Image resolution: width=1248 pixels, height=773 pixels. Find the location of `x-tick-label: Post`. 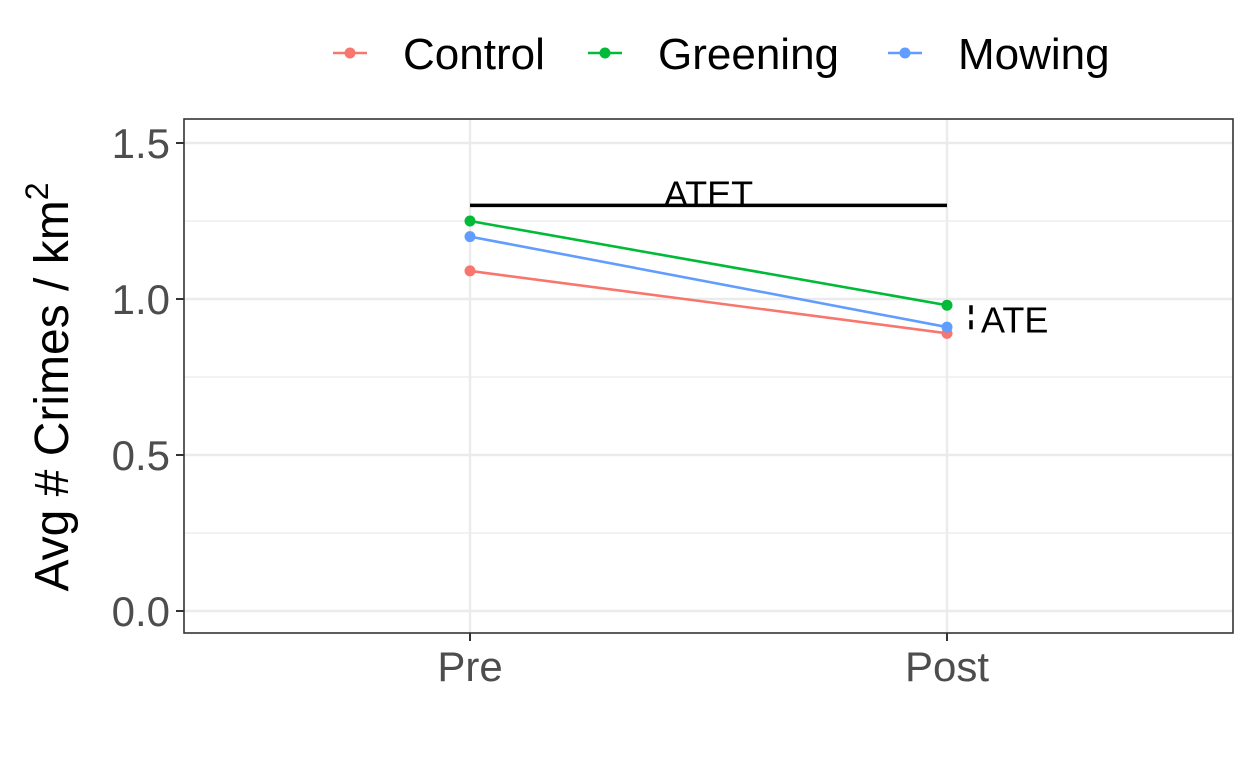

x-tick-label: Post is located at coordinates (947, 666).